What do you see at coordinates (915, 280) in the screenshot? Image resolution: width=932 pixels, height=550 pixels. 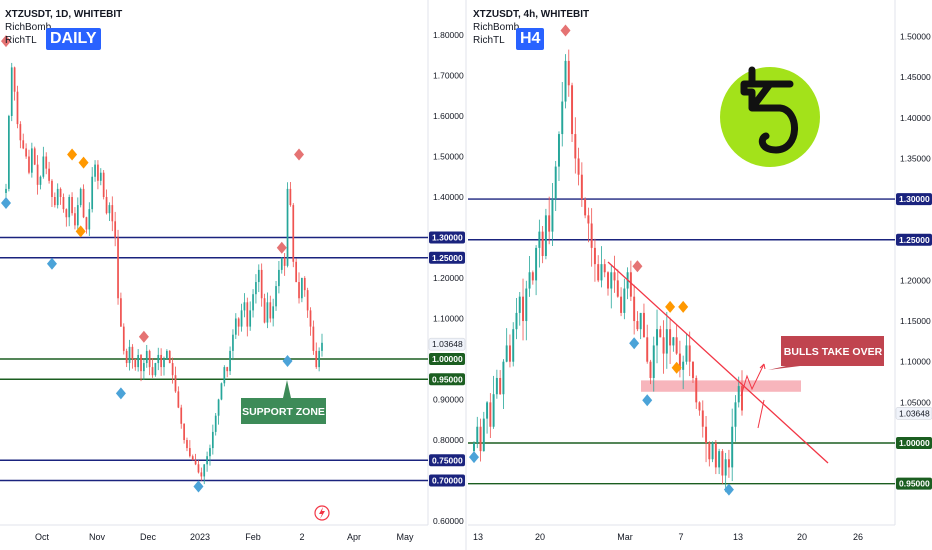 I see `y-tick-label: 1.20000` at bounding box center [915, 280].